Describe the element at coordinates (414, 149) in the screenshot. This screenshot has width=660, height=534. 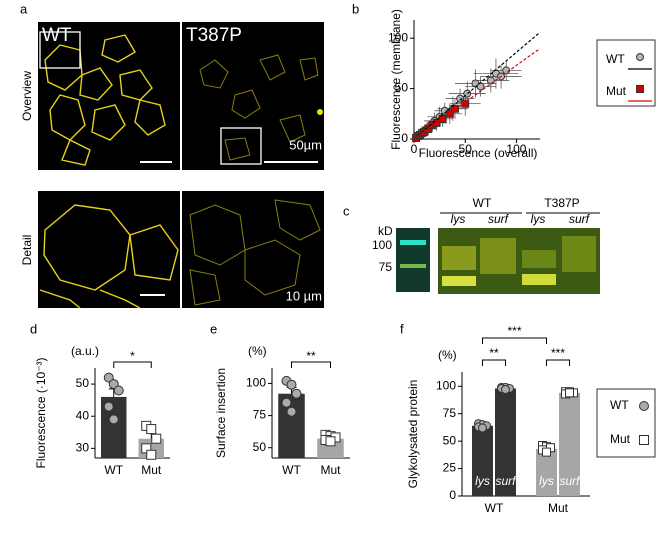
I see `x-tick-label: 0` at that location.